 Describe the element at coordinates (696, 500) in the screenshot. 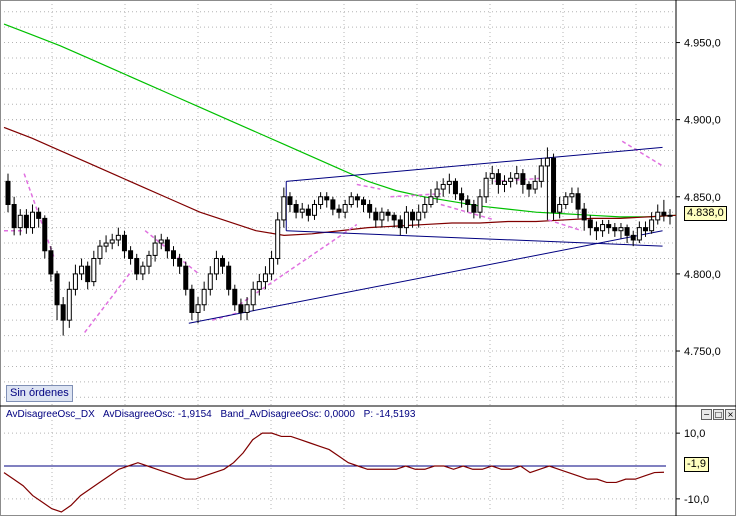

I see `oscillator-tick-label: -10,0` at that location.